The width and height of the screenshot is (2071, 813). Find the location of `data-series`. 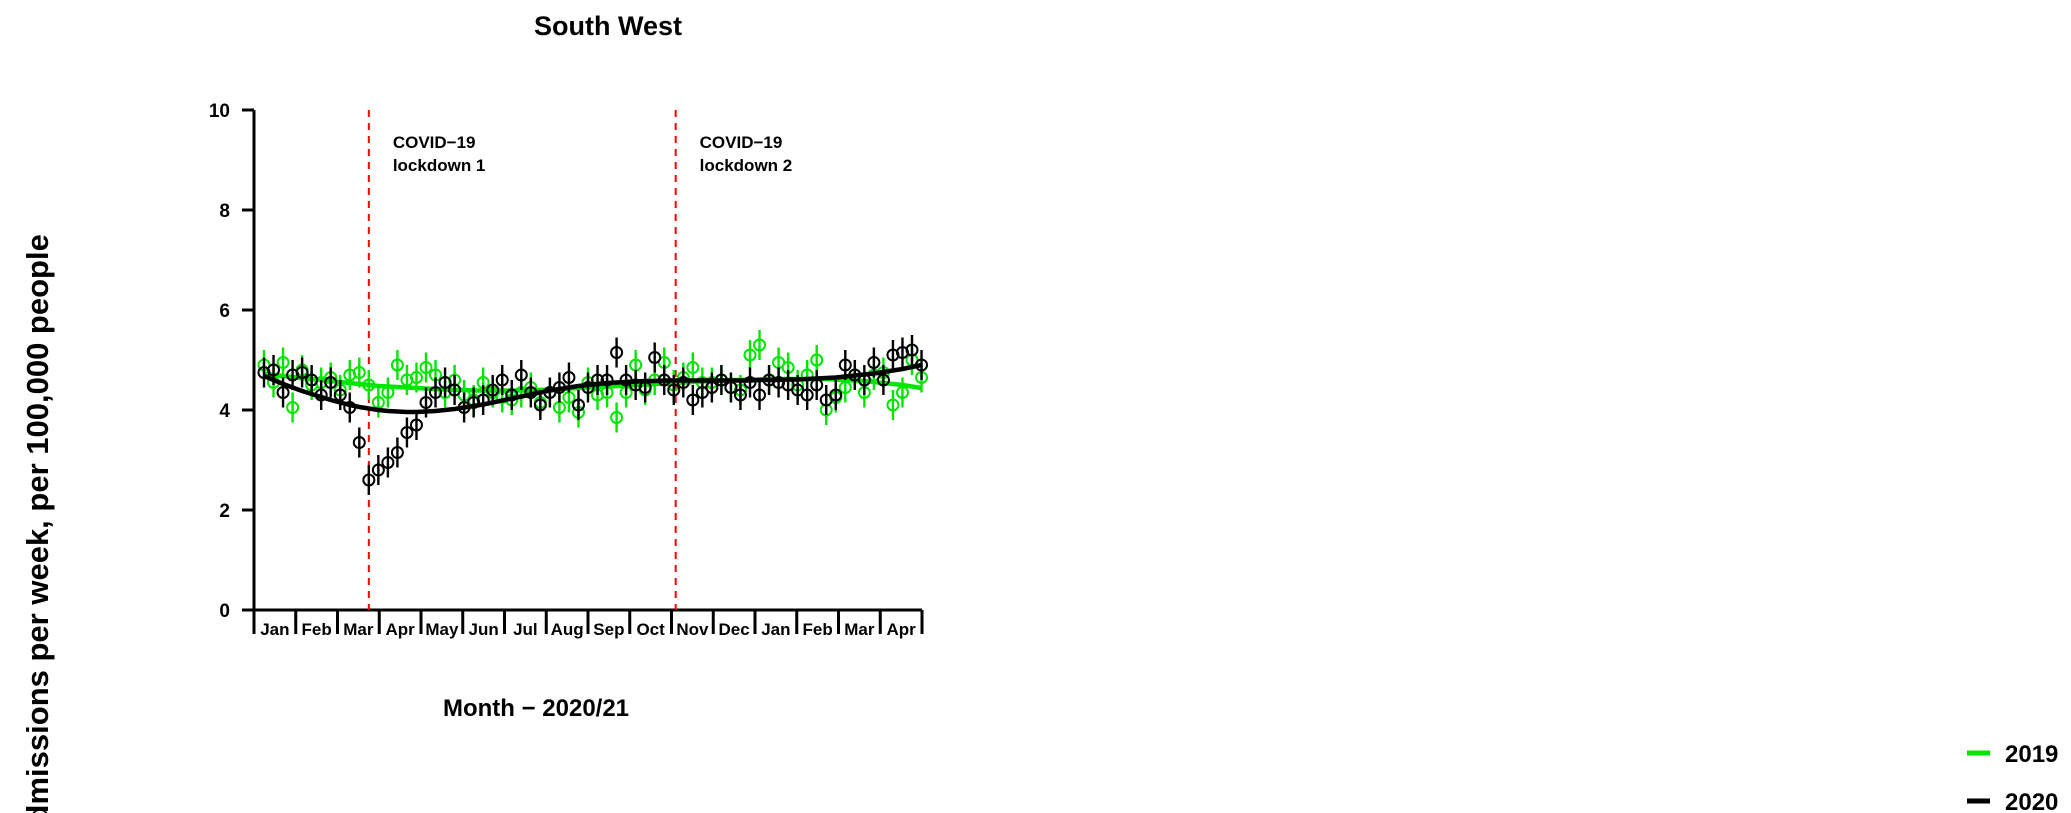

data-series is located at coordinates (593, 412).